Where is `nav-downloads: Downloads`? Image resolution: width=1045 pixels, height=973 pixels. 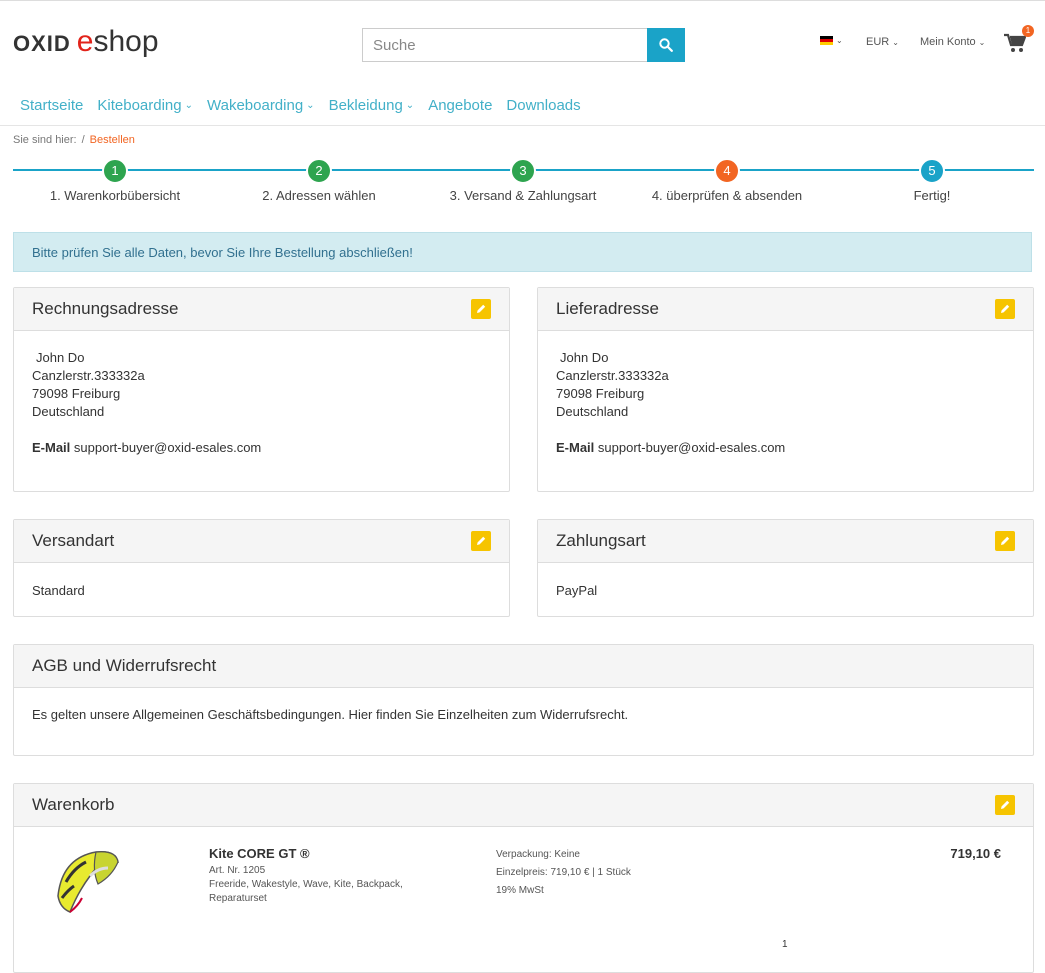 nav-downloads: Downloads is located at coordinates (543, 105).